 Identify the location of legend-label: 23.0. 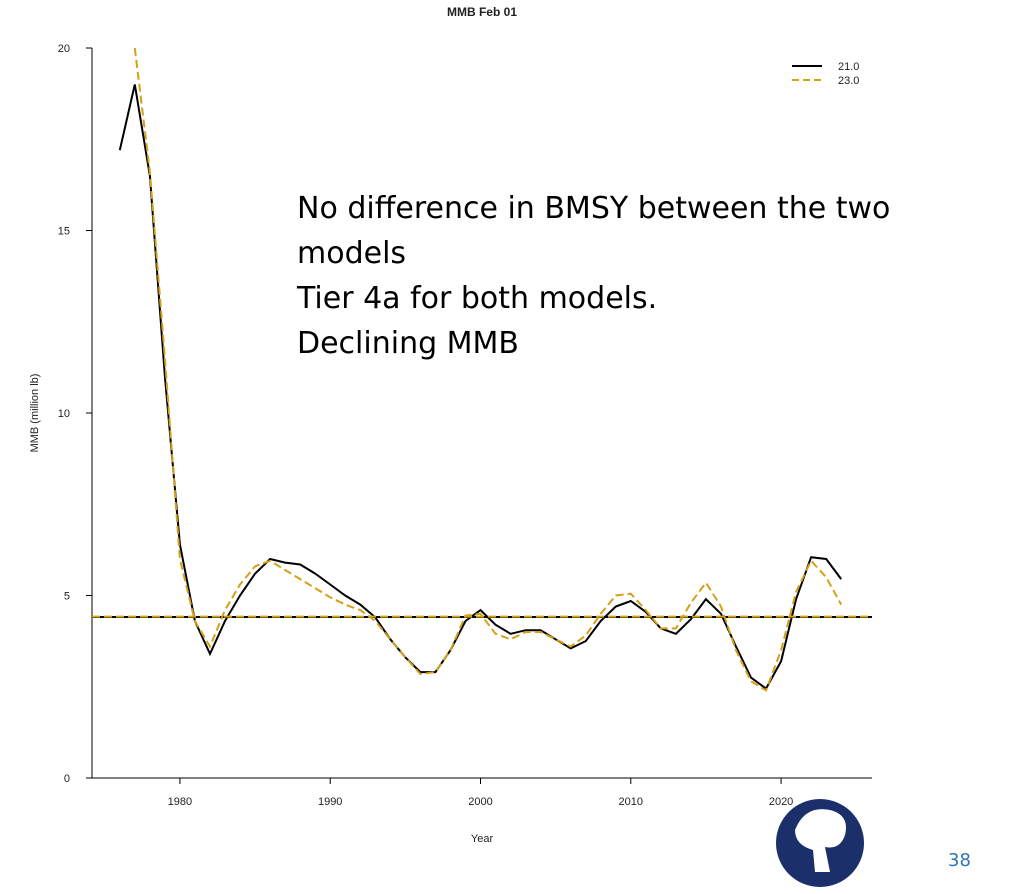
(848, 81).